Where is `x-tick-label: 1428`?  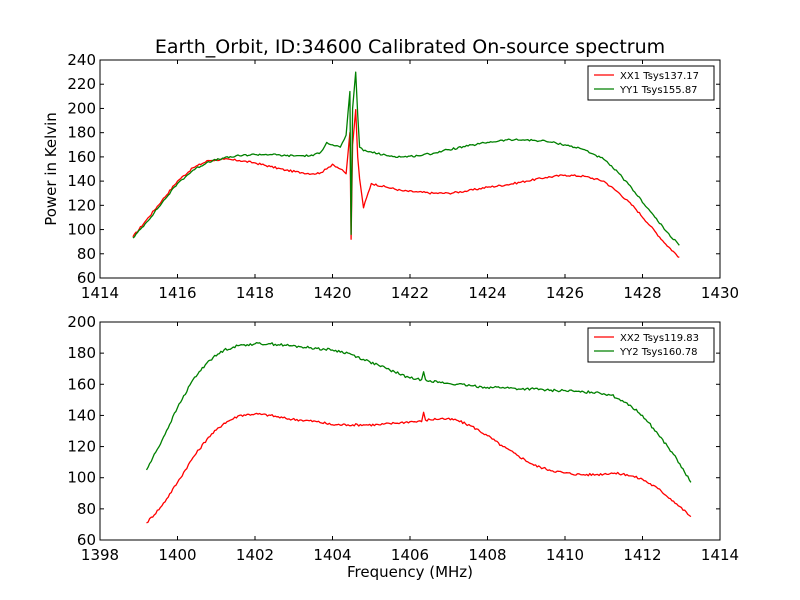
x-tick-label: 1428 is located at coordinates (642, 293).